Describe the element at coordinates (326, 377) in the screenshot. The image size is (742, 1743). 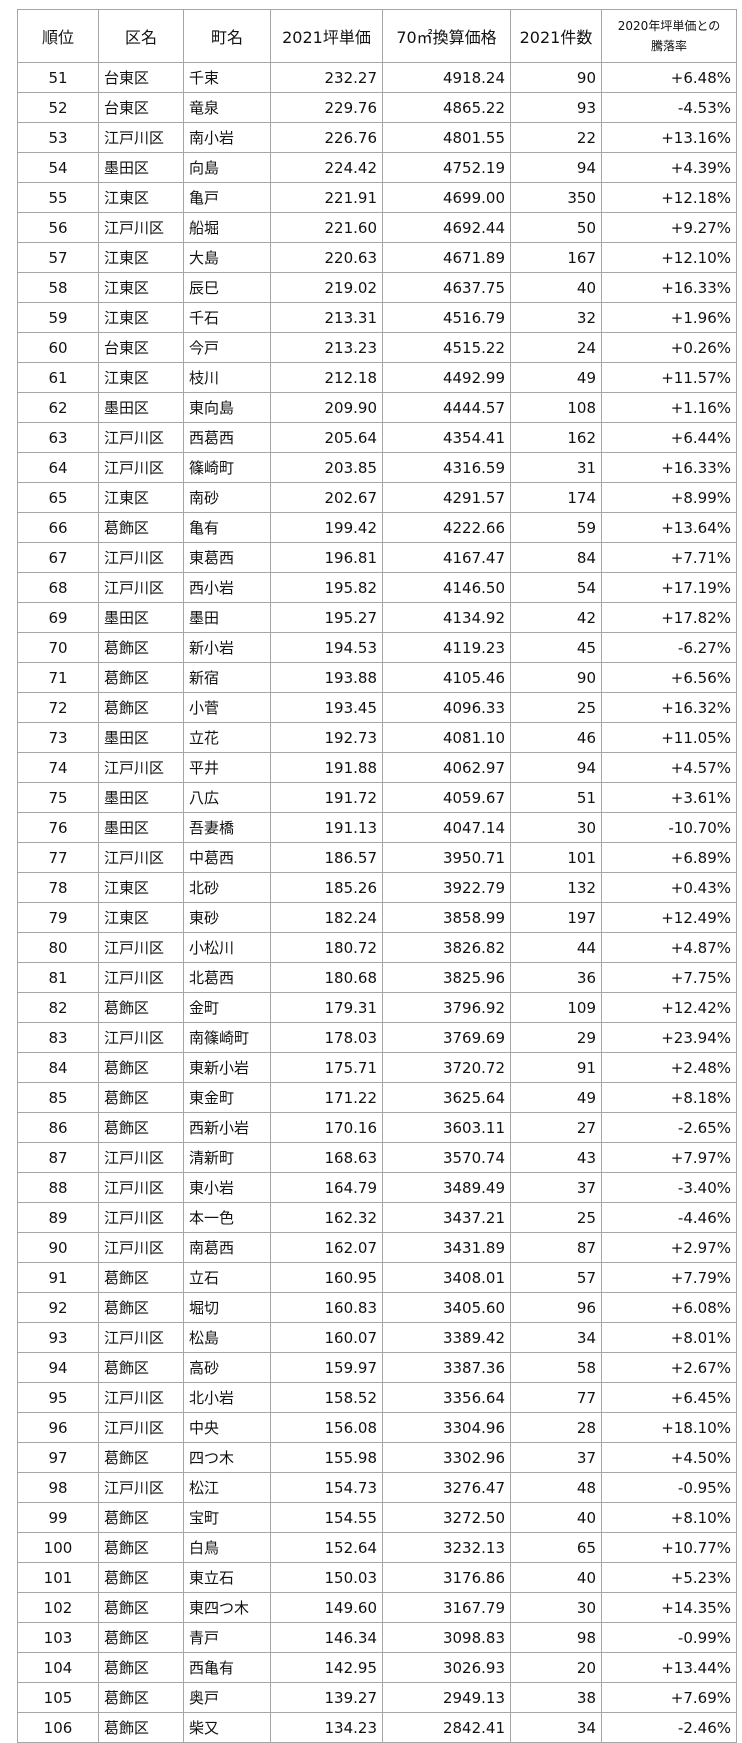
I see `table-cell: 212.18` at that location.